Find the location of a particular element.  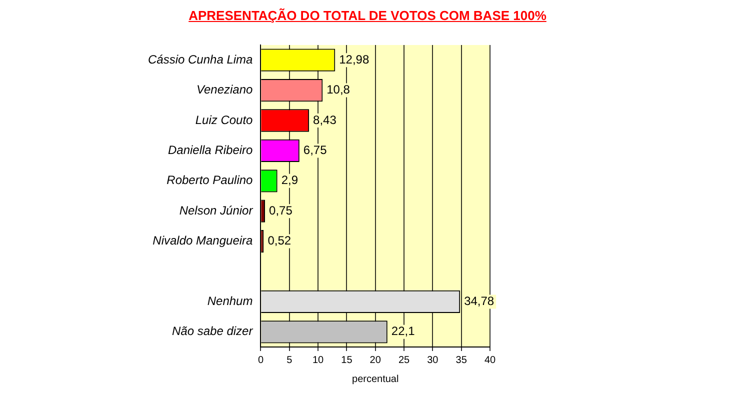

x-tick-label: 40 is located at coordinates (490, 360).